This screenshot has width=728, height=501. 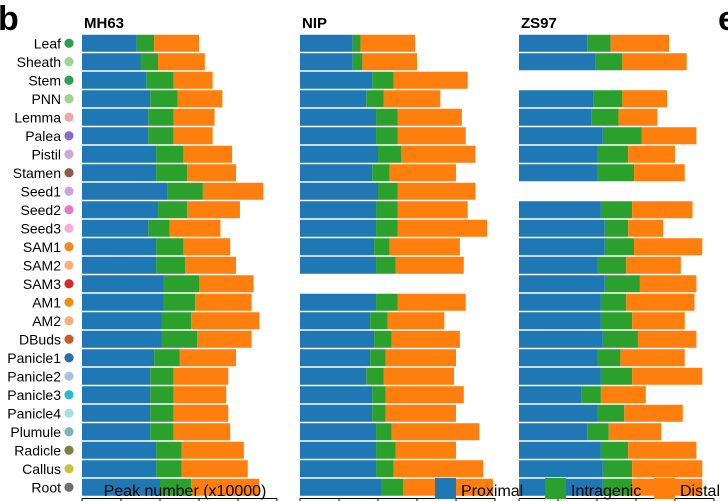 I want to click on legend-swatch-distal, so click(x=664, y=488).